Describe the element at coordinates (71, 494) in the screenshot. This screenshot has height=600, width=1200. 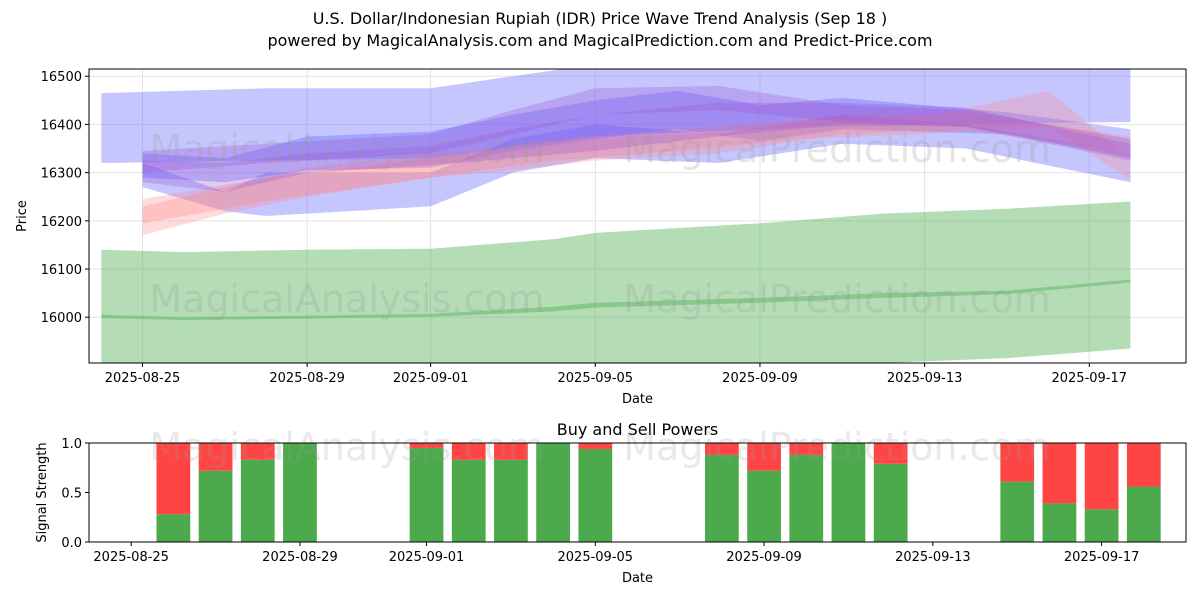
I see `y-tick-label: 0.5` at that location.